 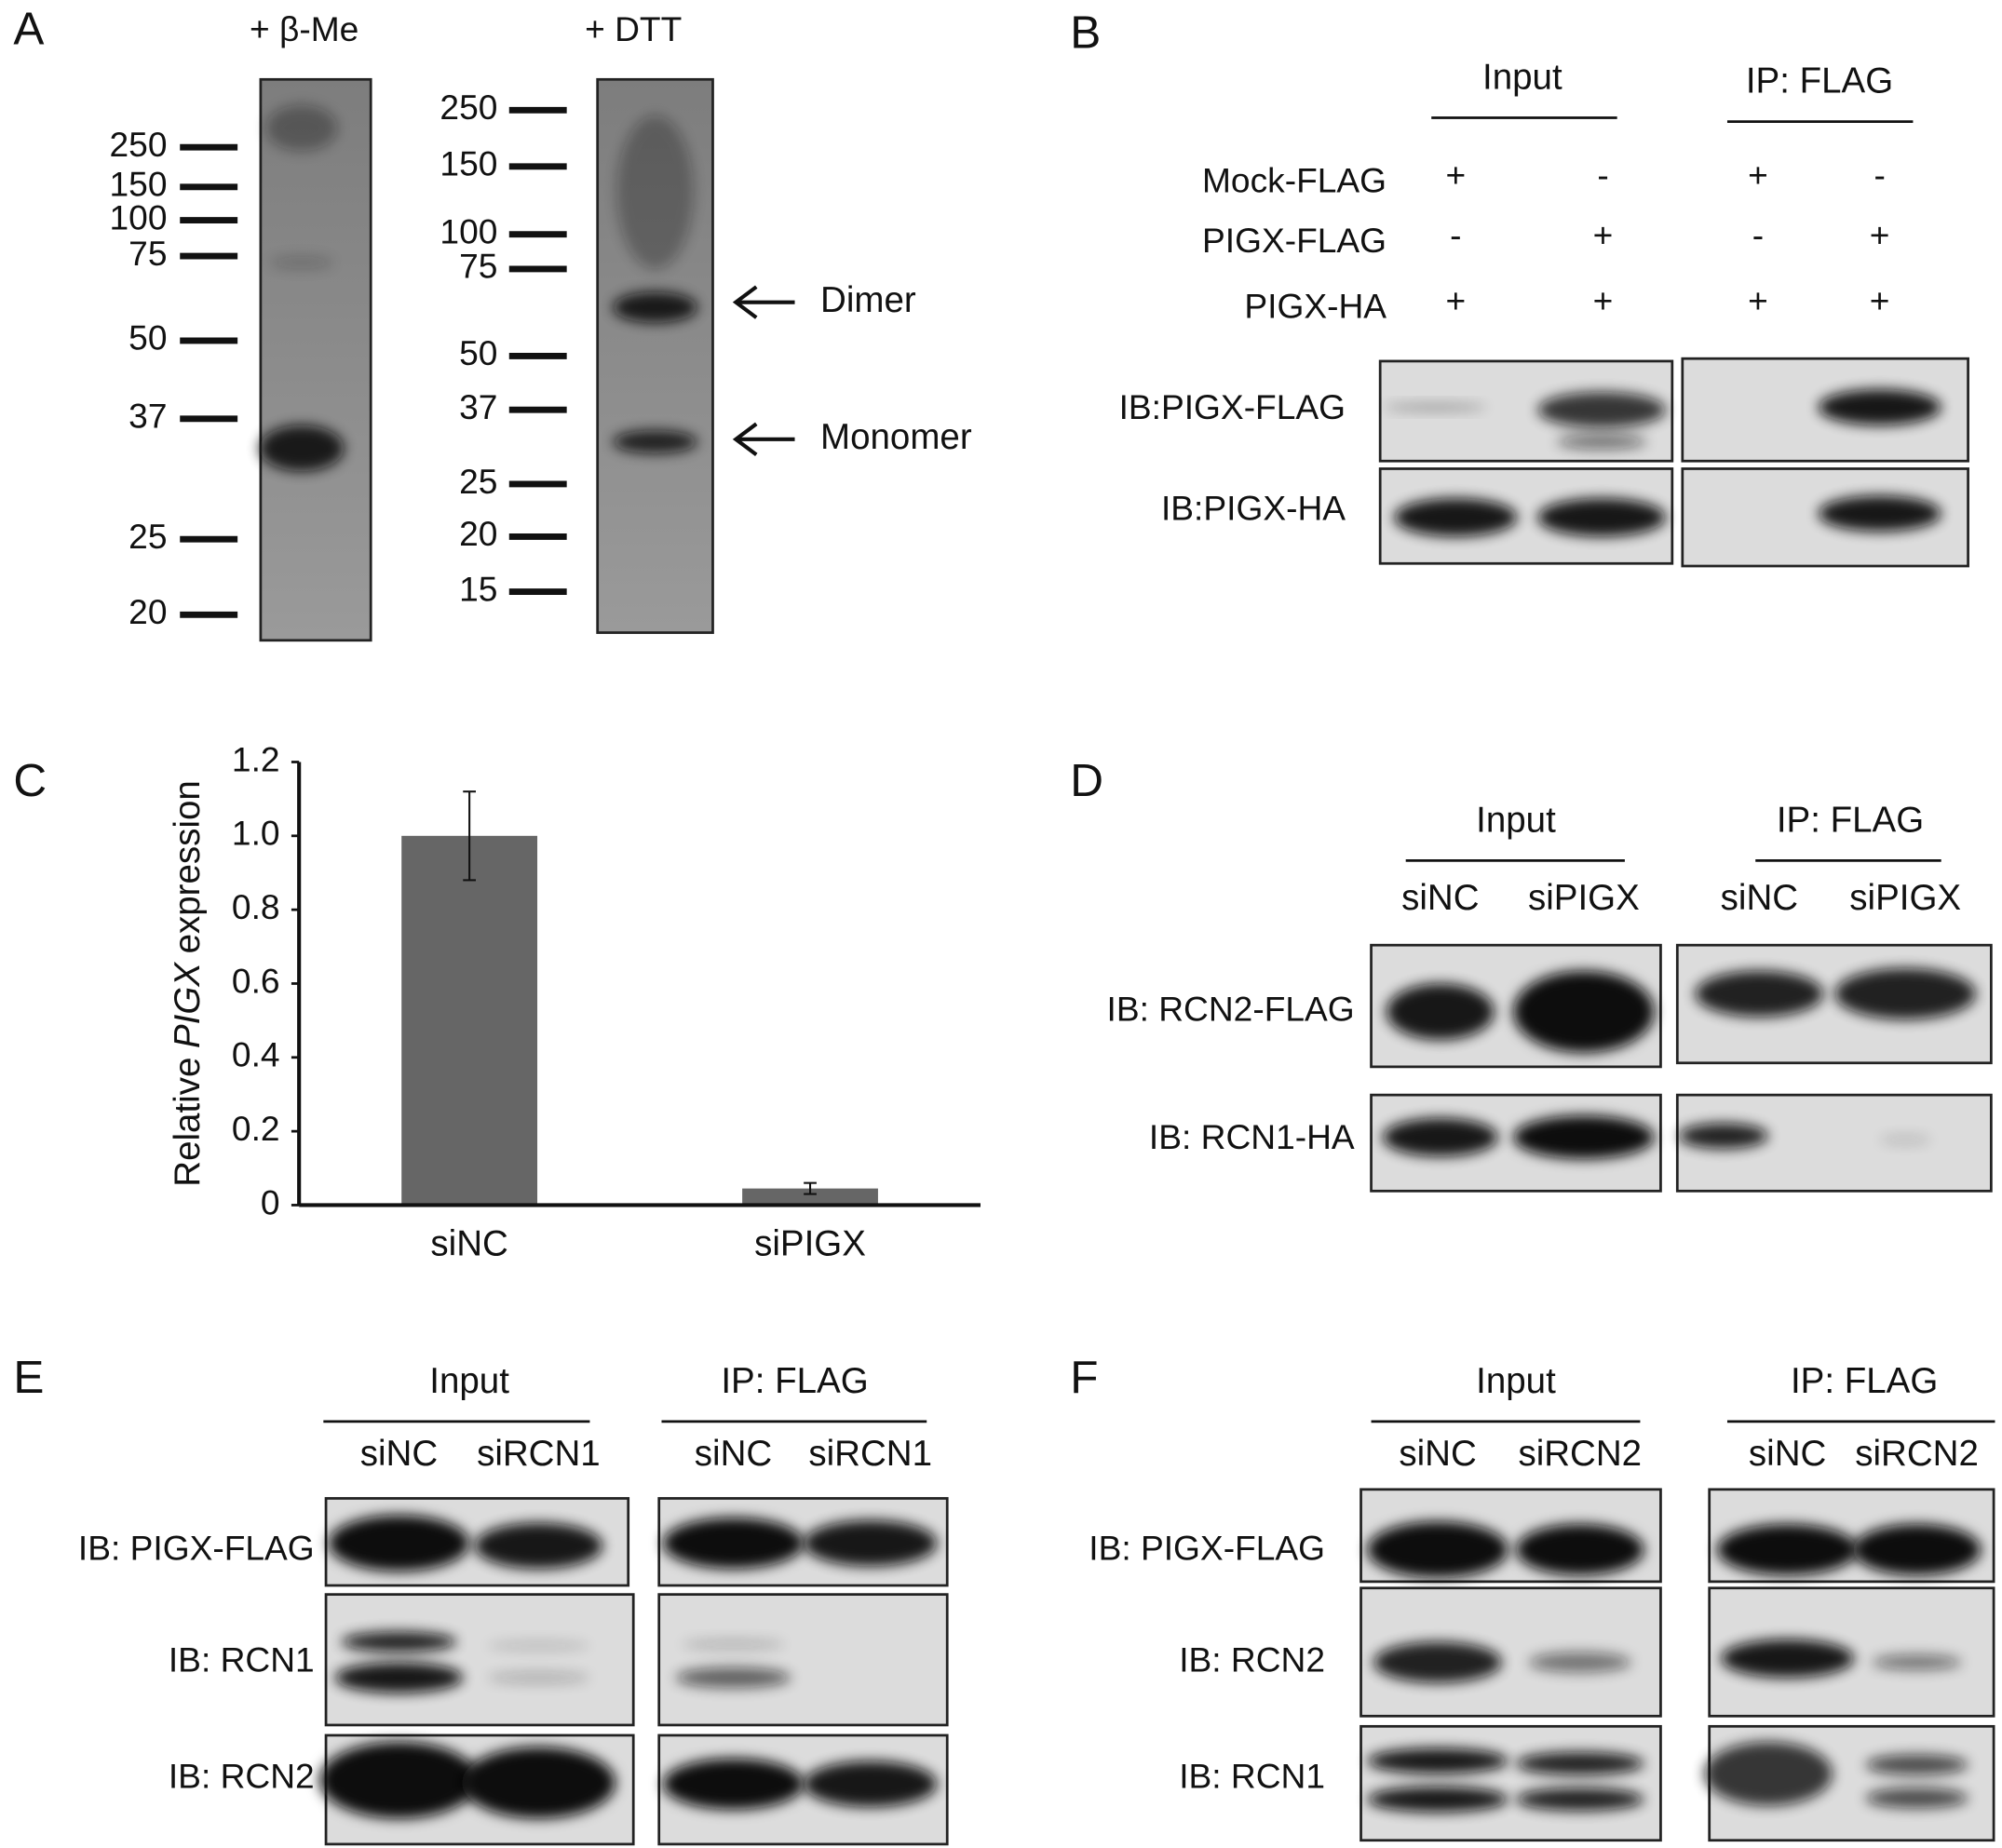 I want to click on gel-label: + β-Me, so click(x=304, y=28).